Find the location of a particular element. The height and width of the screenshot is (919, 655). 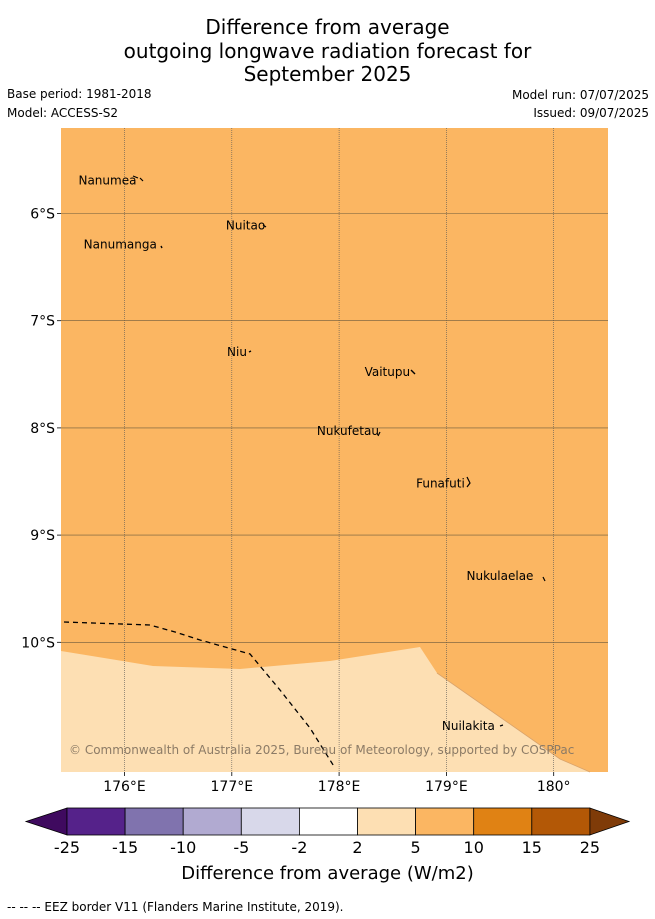

lat-tick-label: 8°S is located at coordinates (42, 429).